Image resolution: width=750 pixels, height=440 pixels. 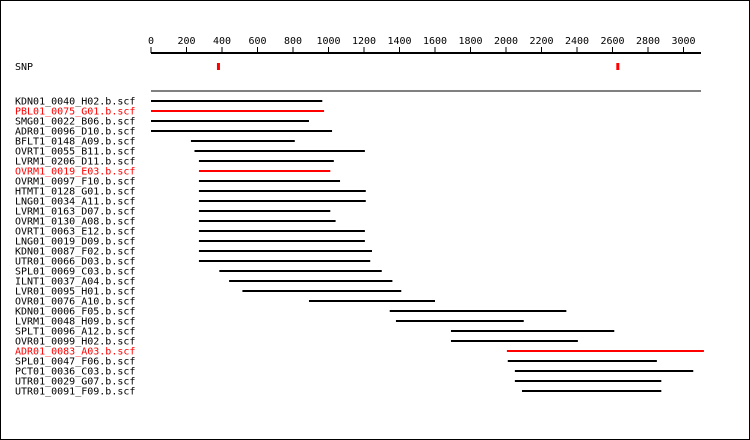 I want to click on read-row: OVR01_0076_A10.b.scf, so click(x=225, y=302).